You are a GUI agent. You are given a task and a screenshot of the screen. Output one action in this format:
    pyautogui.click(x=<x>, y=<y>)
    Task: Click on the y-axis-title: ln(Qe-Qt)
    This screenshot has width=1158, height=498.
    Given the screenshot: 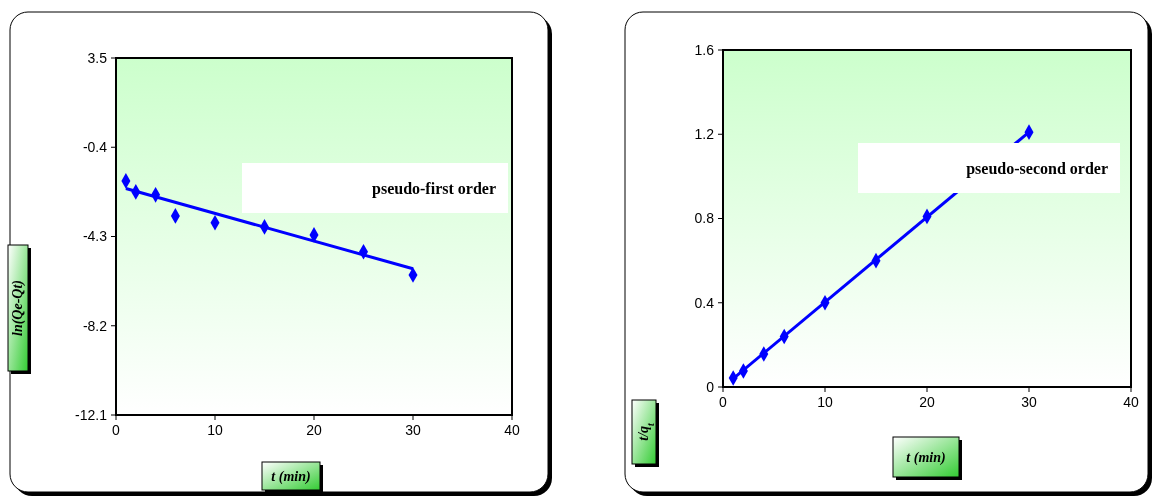 What is the action you would take?
    pyautogui.click(x=18, y=308)
    